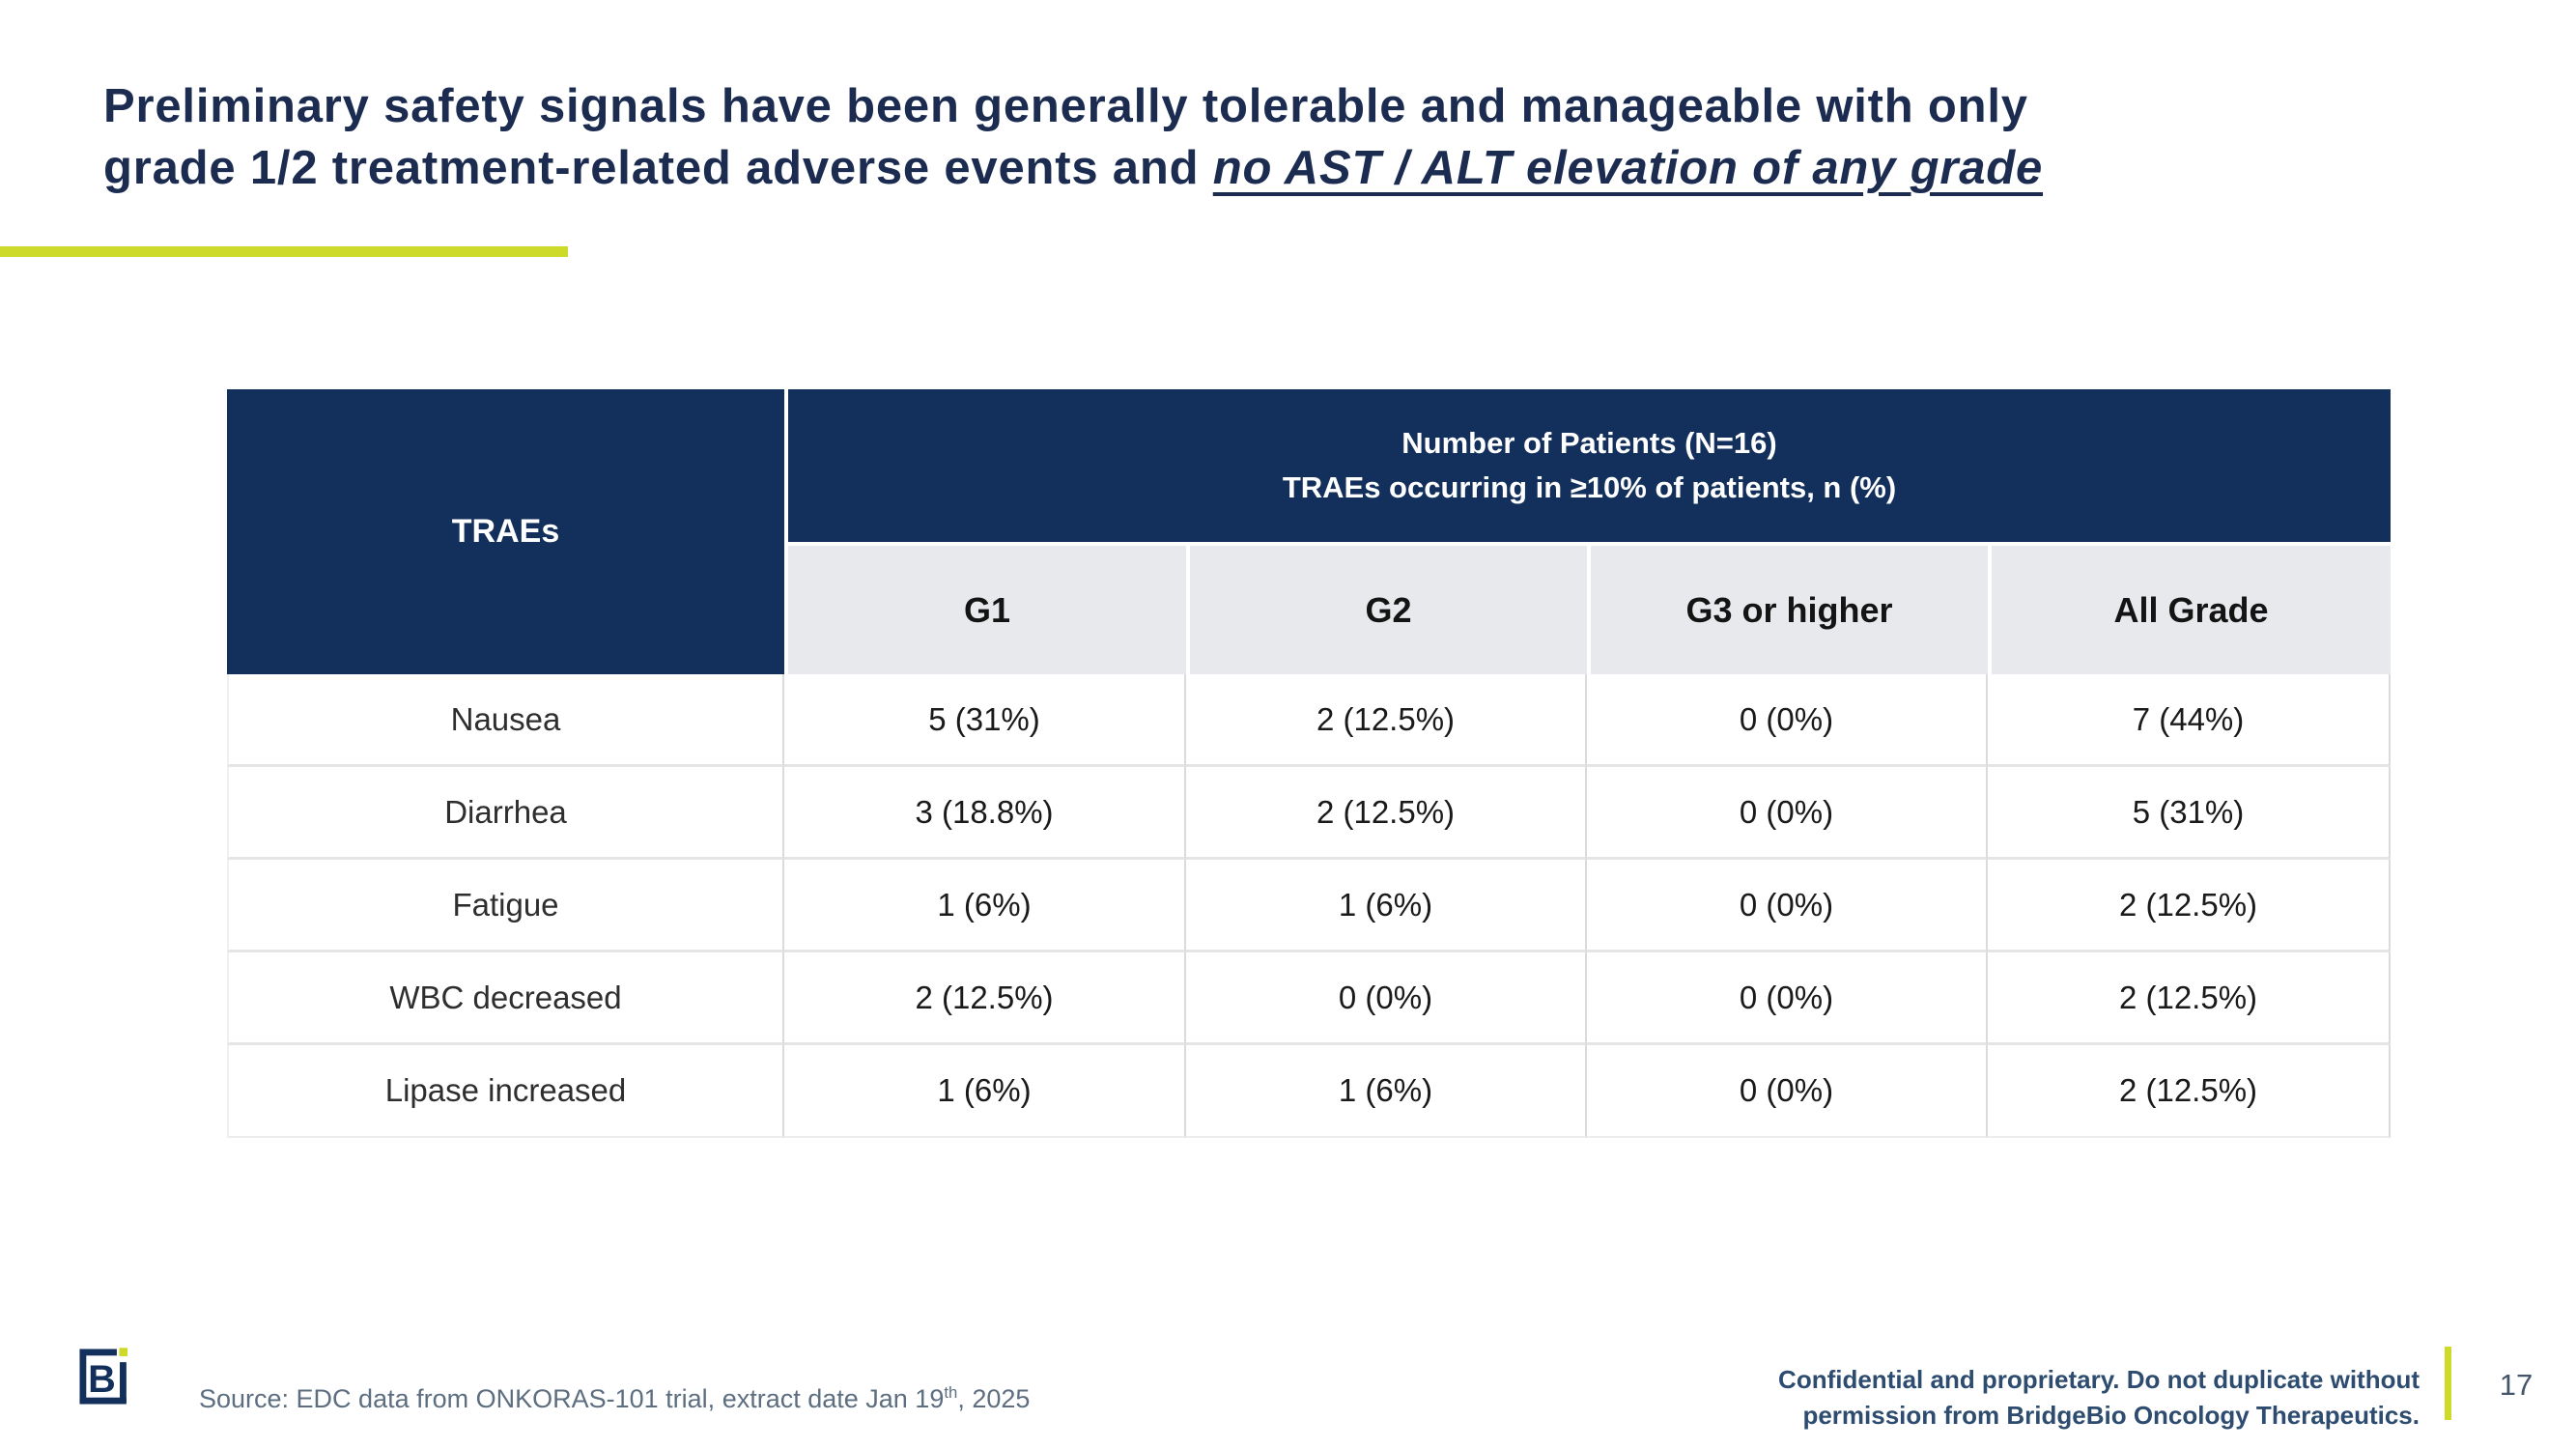  Describe the element at coordinates (102, 1379) in the screenshot. I see `logo-letter: B` at that location.